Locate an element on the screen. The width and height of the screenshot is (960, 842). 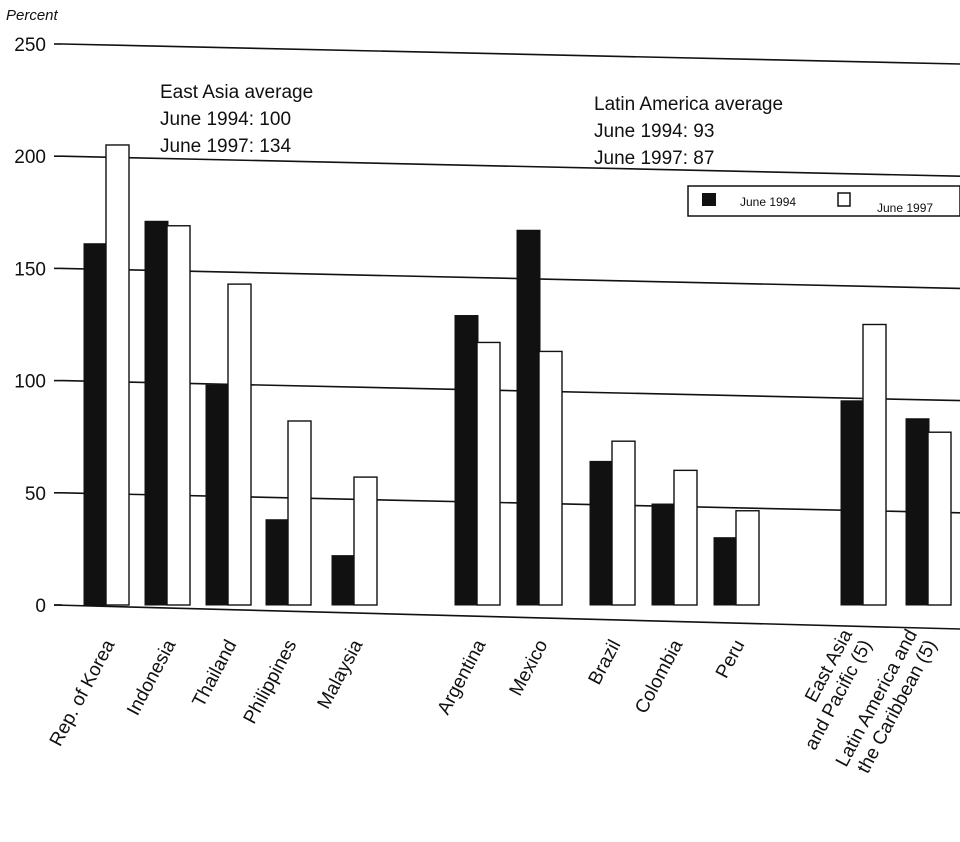
annotation-2-line-1: Latin America average is located at coordinates (688, 104).